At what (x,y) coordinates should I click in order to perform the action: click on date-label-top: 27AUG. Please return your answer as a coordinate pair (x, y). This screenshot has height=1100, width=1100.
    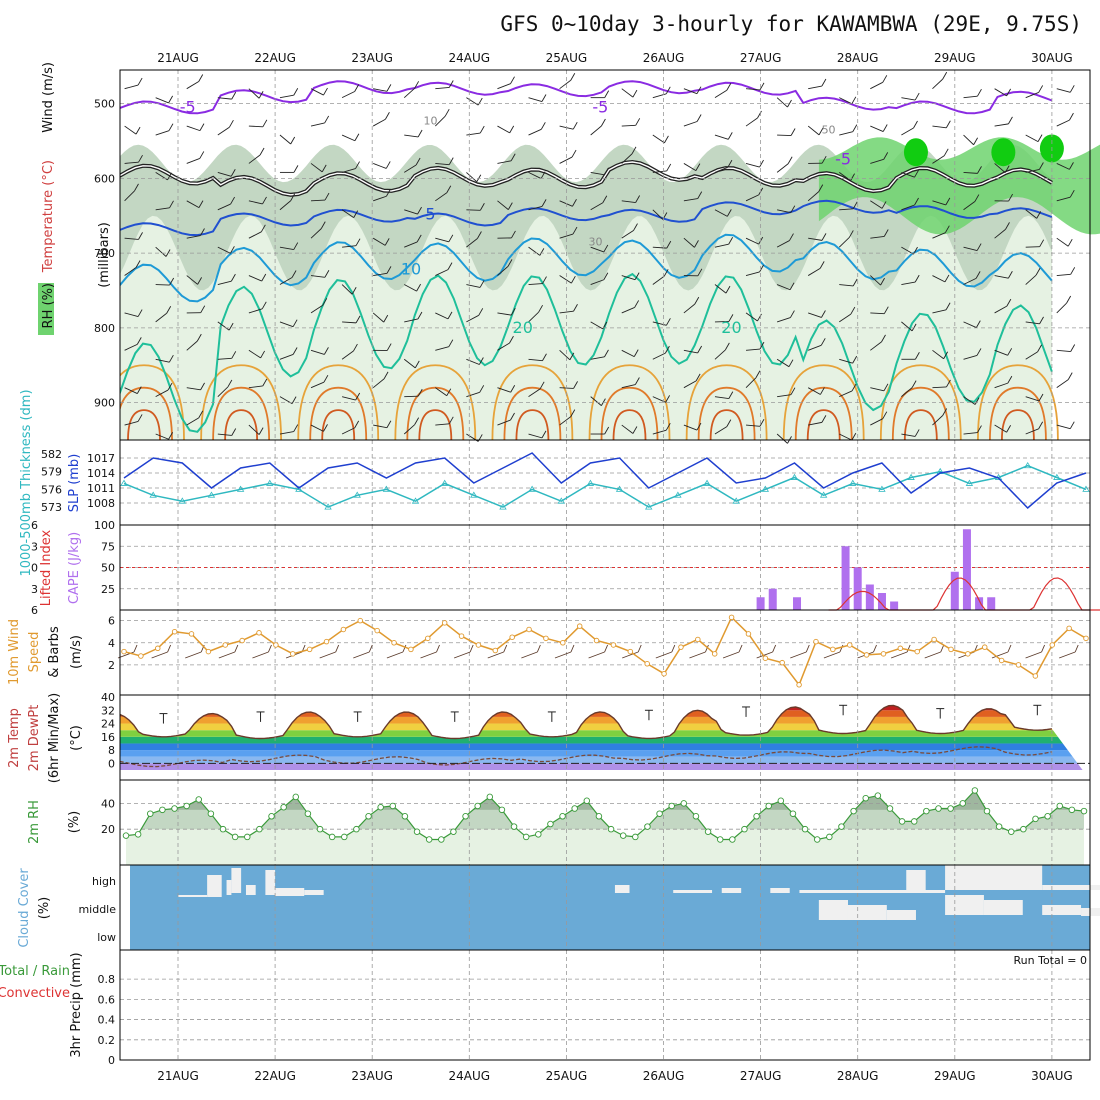
    Looking at the image, I should click on (761, 58).